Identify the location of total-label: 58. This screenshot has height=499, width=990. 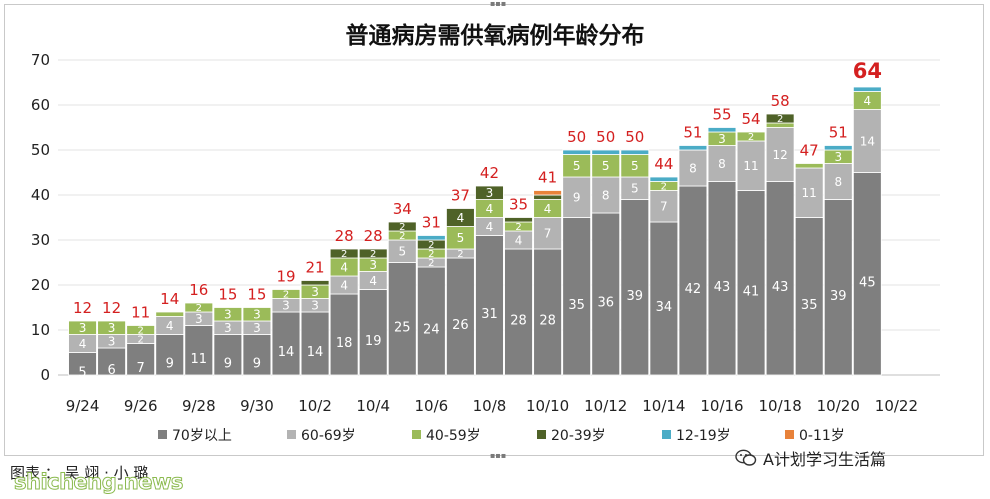
(780, 101).